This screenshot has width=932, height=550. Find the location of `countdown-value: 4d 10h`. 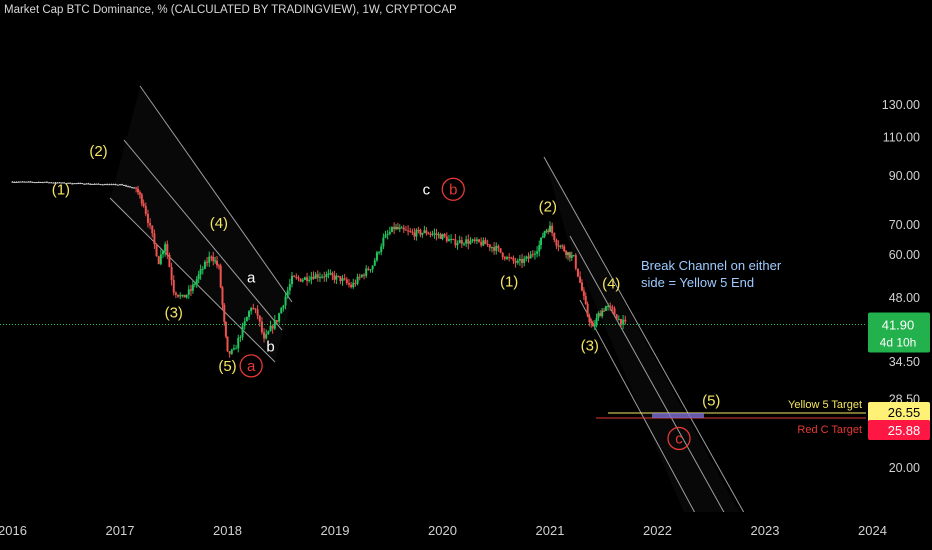

countdown-value: 4d 10h is located at coordinates (898, 343).